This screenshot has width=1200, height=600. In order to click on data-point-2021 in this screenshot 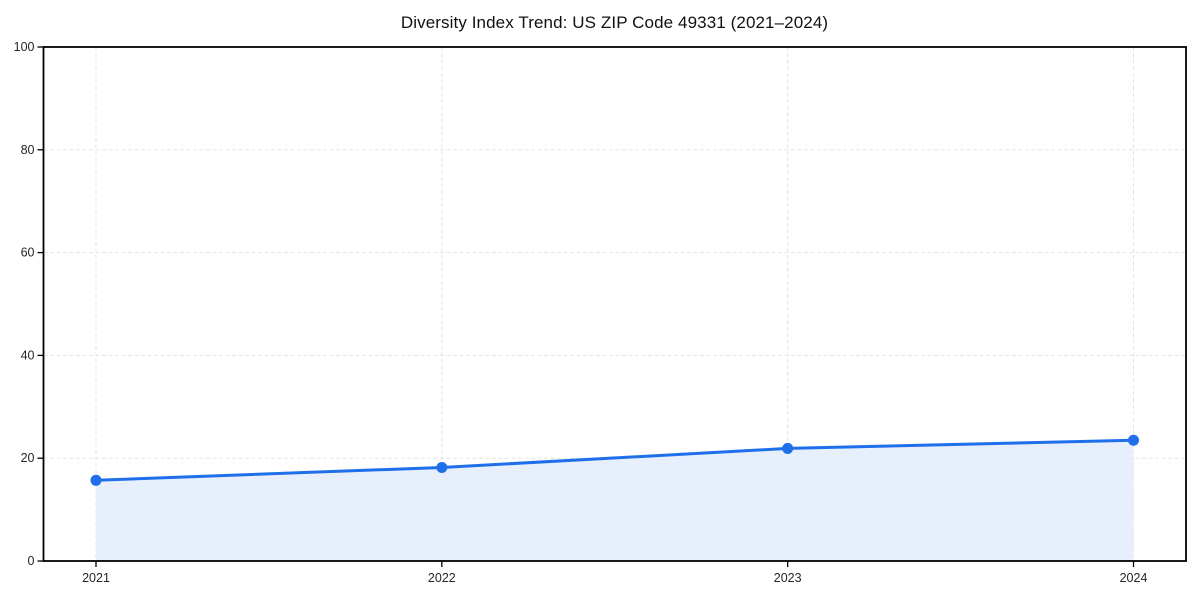, I will do `click(96, 480)`.